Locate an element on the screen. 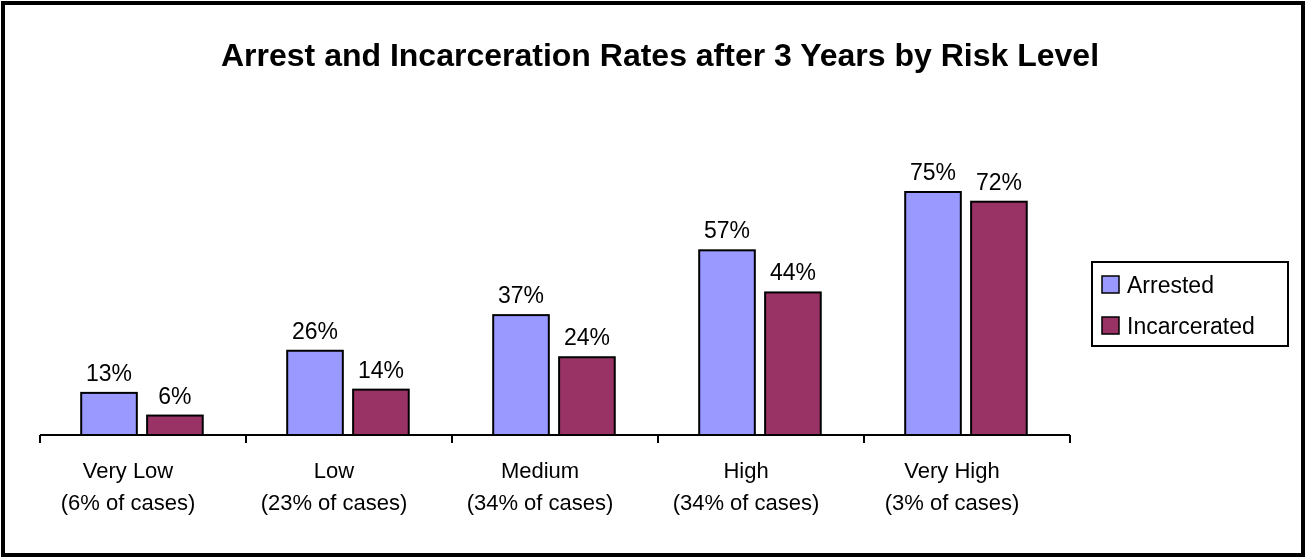 This screenshot has height=559, width=1307. x-tick-label: Medium (34% of cases) is located at coordinates (540, 486).